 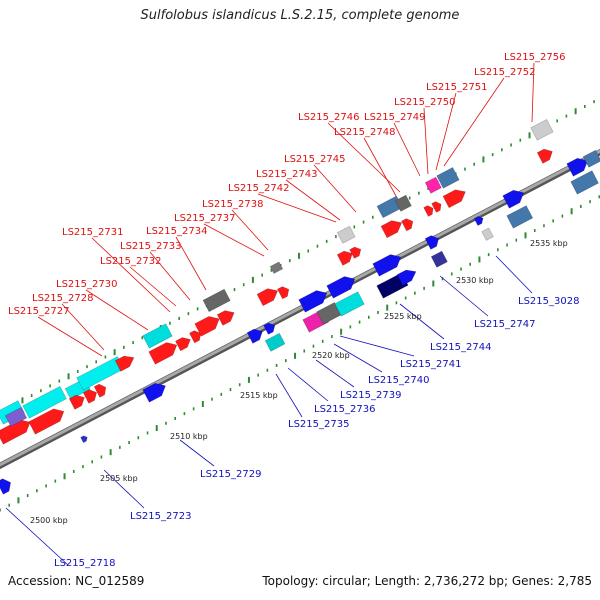 I want to click on forward-gene-label: LS215_2751, so click(x=456, y=87).